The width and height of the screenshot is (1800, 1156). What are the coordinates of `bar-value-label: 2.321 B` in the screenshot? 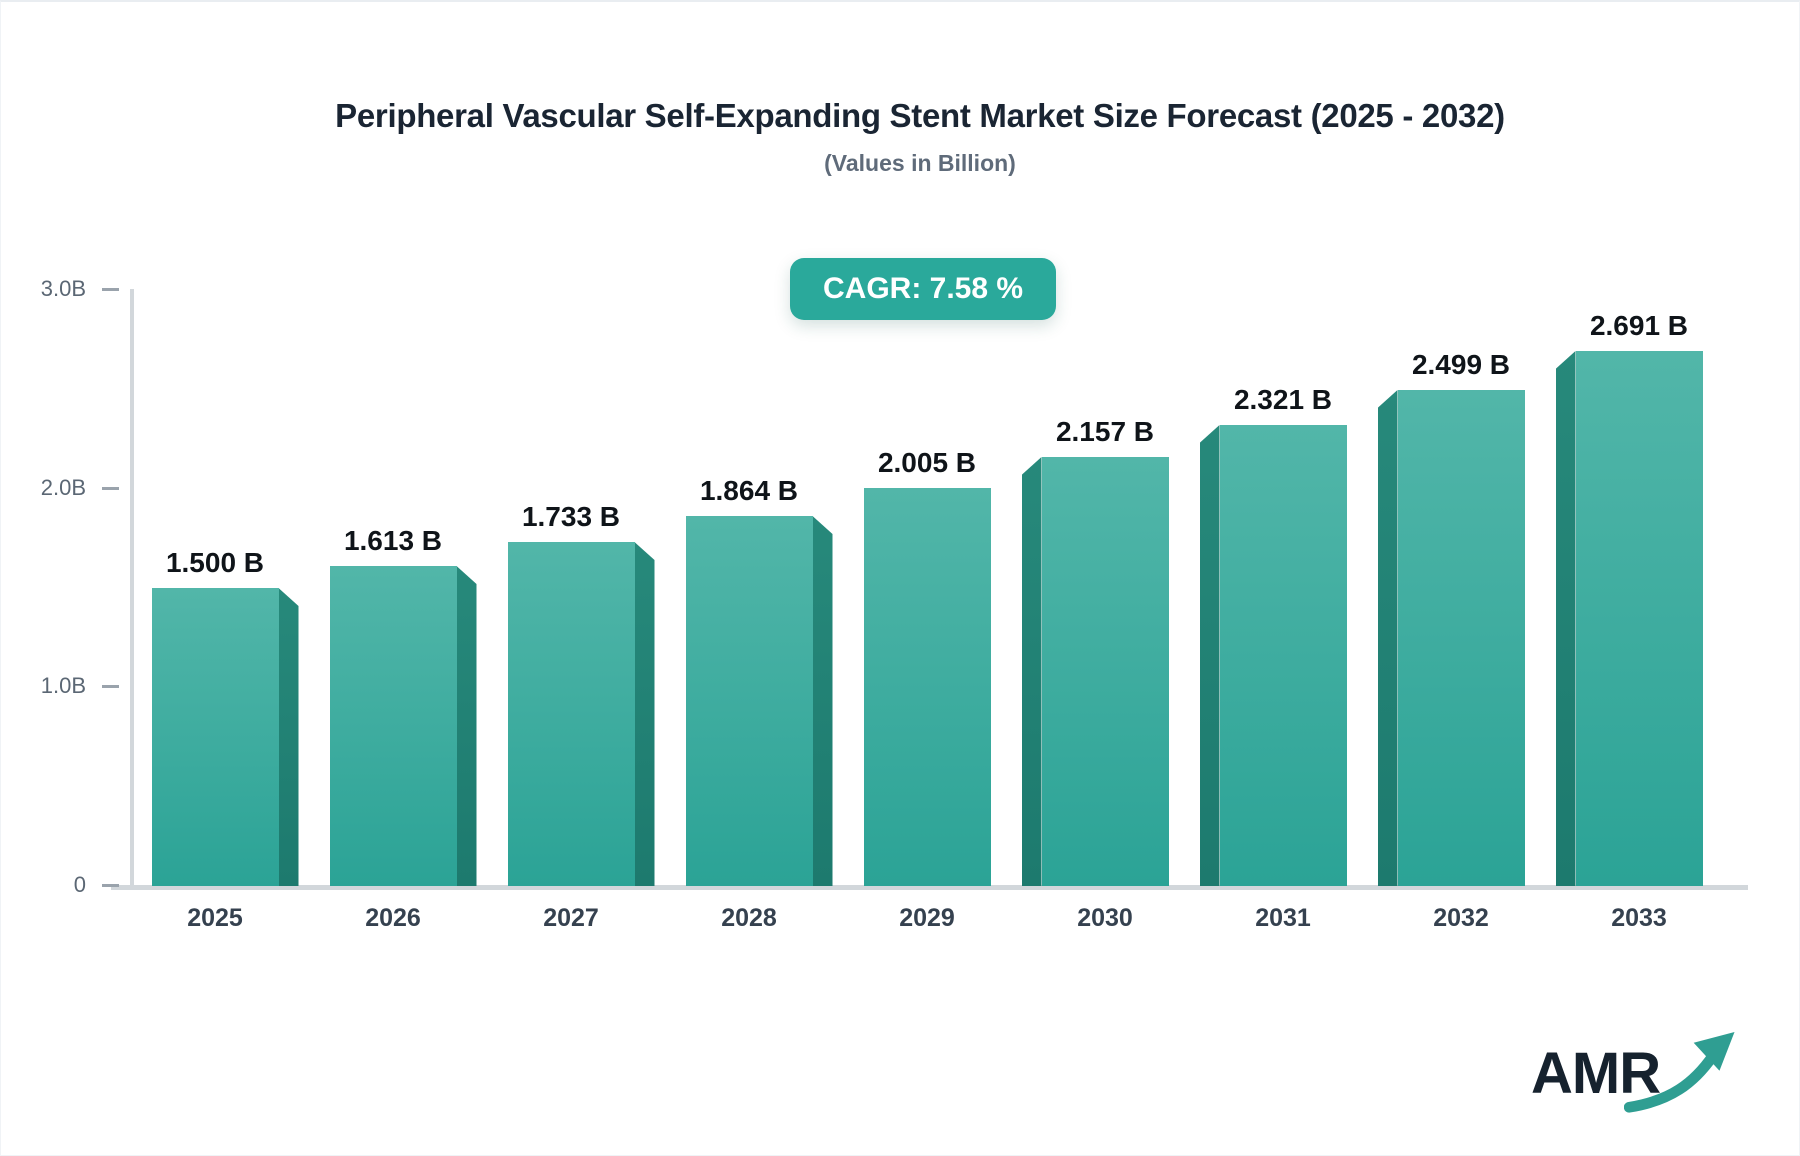 It's located at (1283, 399).